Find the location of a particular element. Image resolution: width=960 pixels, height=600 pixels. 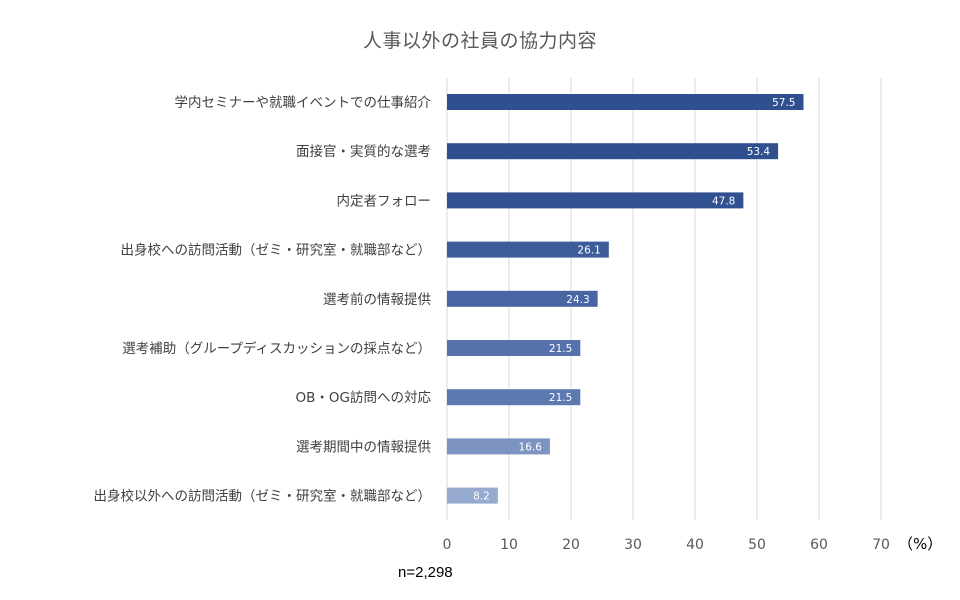

data-label: 24.3 is located at coordinates (577, 300).